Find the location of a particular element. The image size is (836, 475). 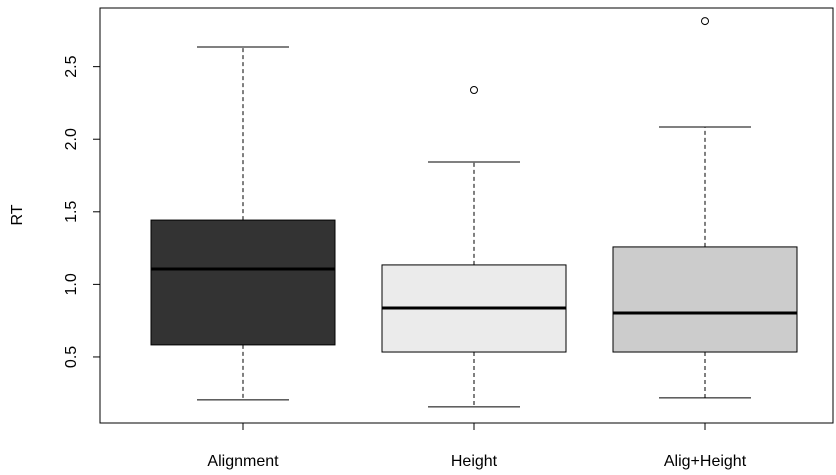

y-tick-label: 0.5 is located at coordinates (71, 357).